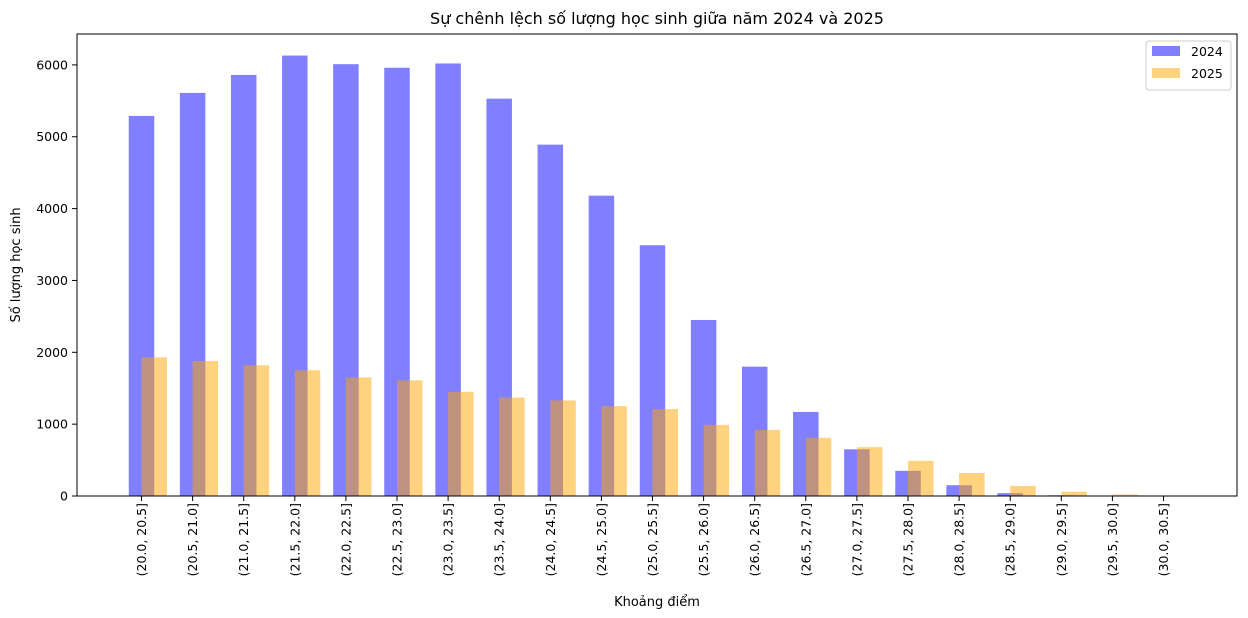  Describe the element at coordinates (703, 539) in the screenshot. I see `x-tick-label: (25.5, 26.0]` at that location.